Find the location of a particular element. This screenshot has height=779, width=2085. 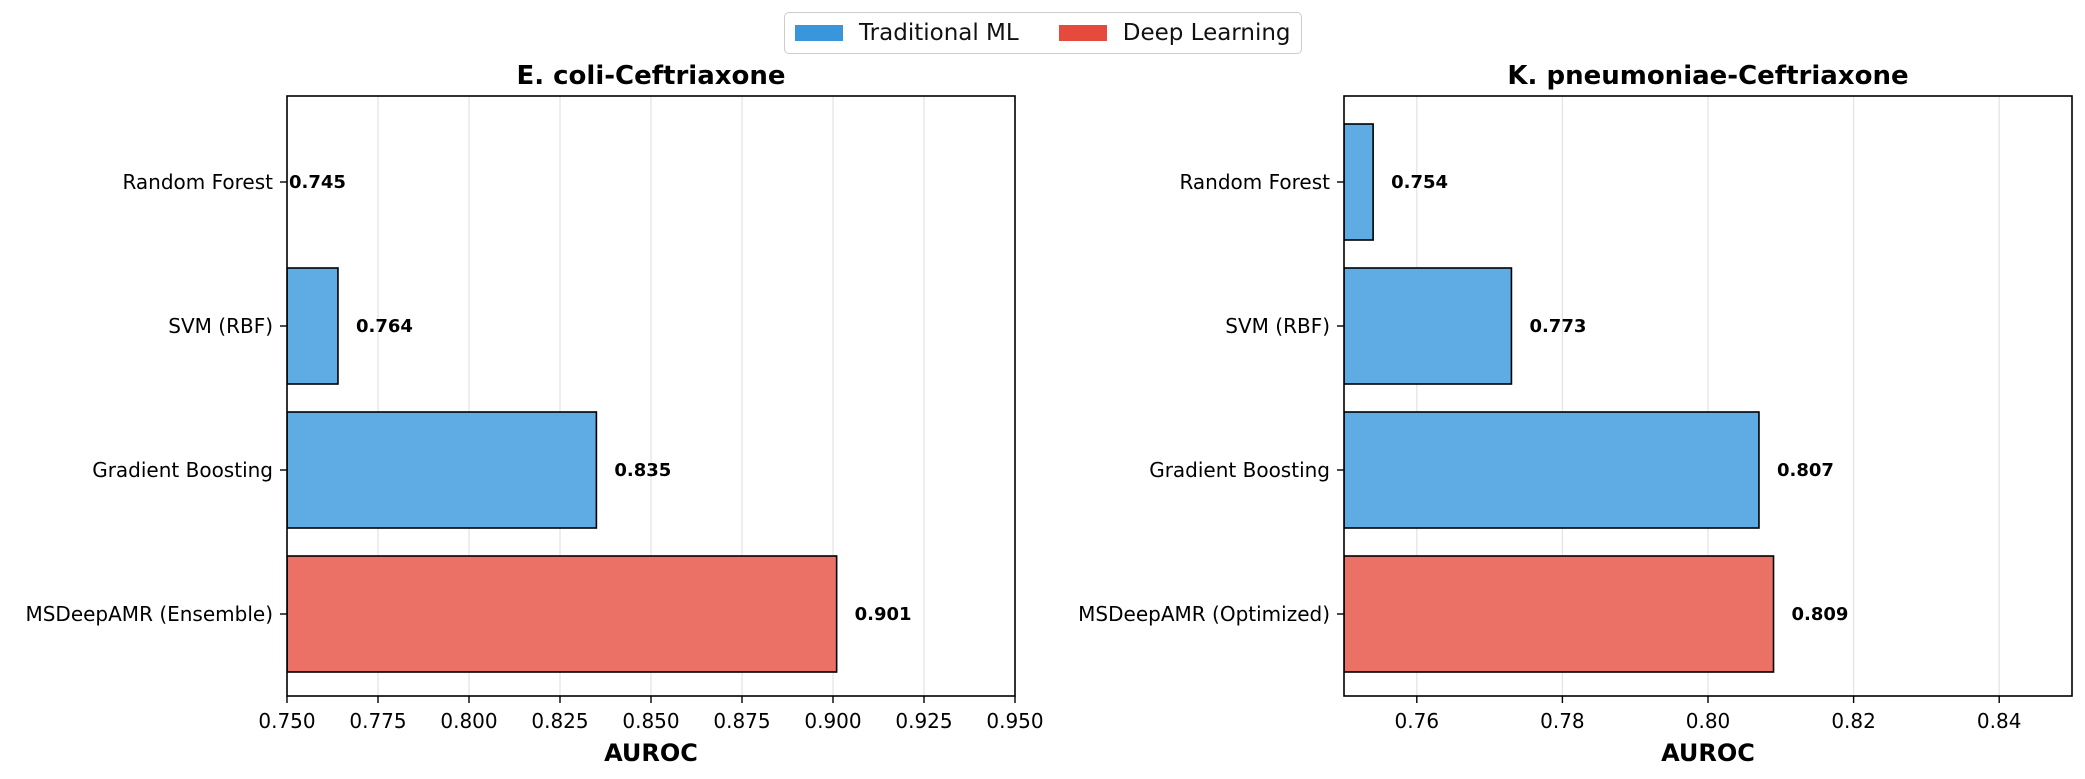

x-tick-label: 0.950 is located at coordinates (1014, 721).